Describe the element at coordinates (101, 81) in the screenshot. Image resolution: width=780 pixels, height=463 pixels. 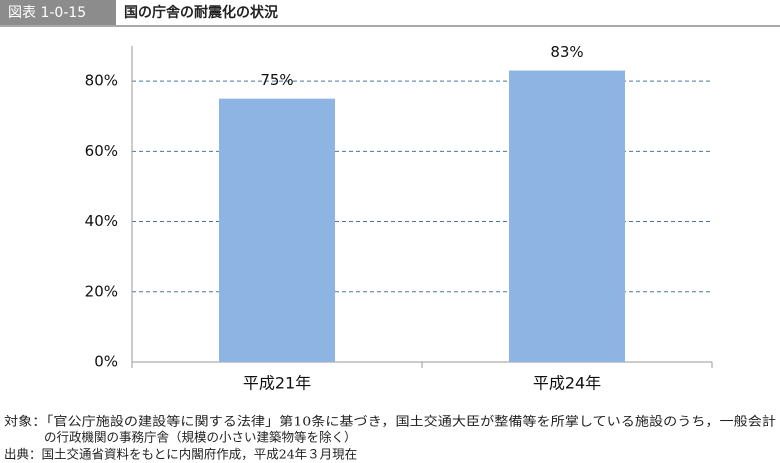
I see `y-tick-label: 80%` at that location.